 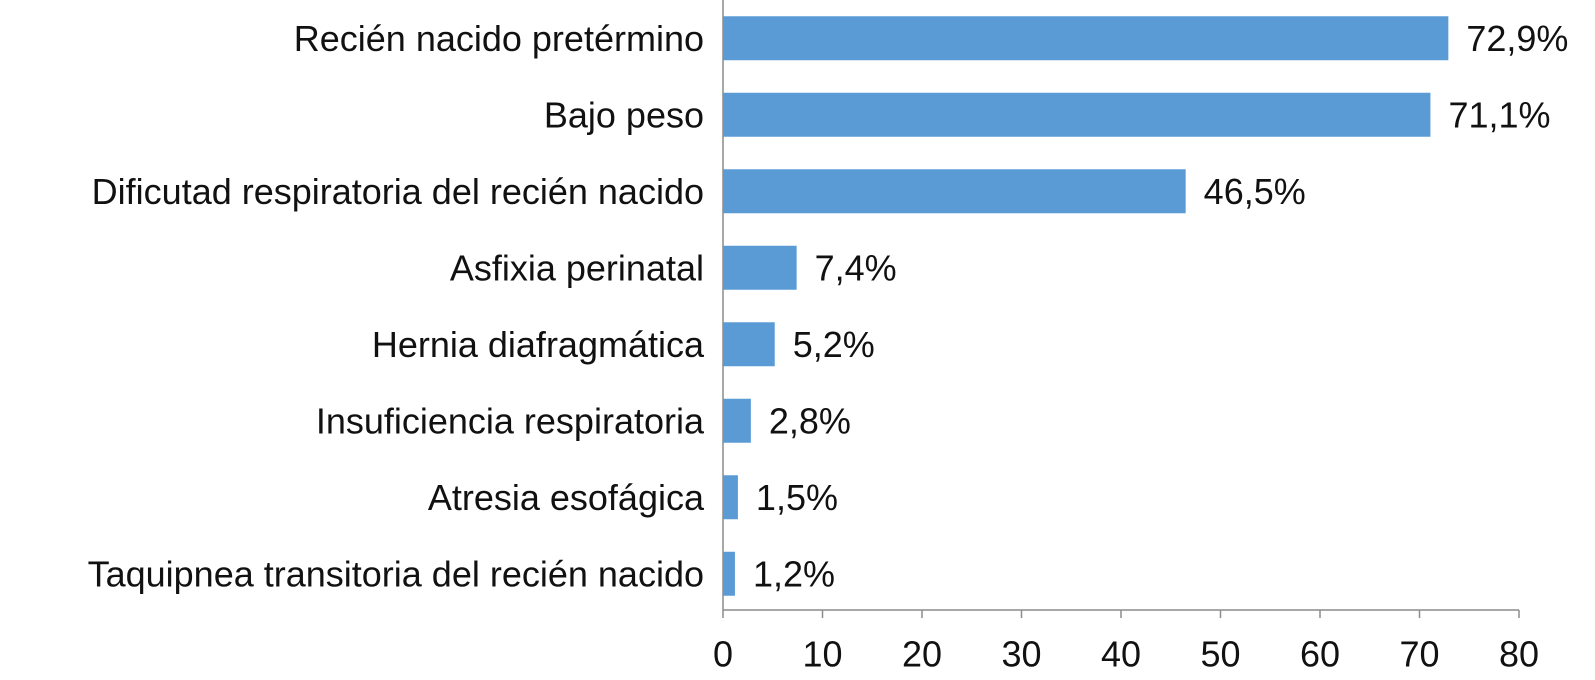 What do you see at coordinates (1121, 654) in the screenshot?
I see `x-tick-label: 40` at bounding box center [1121, 654].